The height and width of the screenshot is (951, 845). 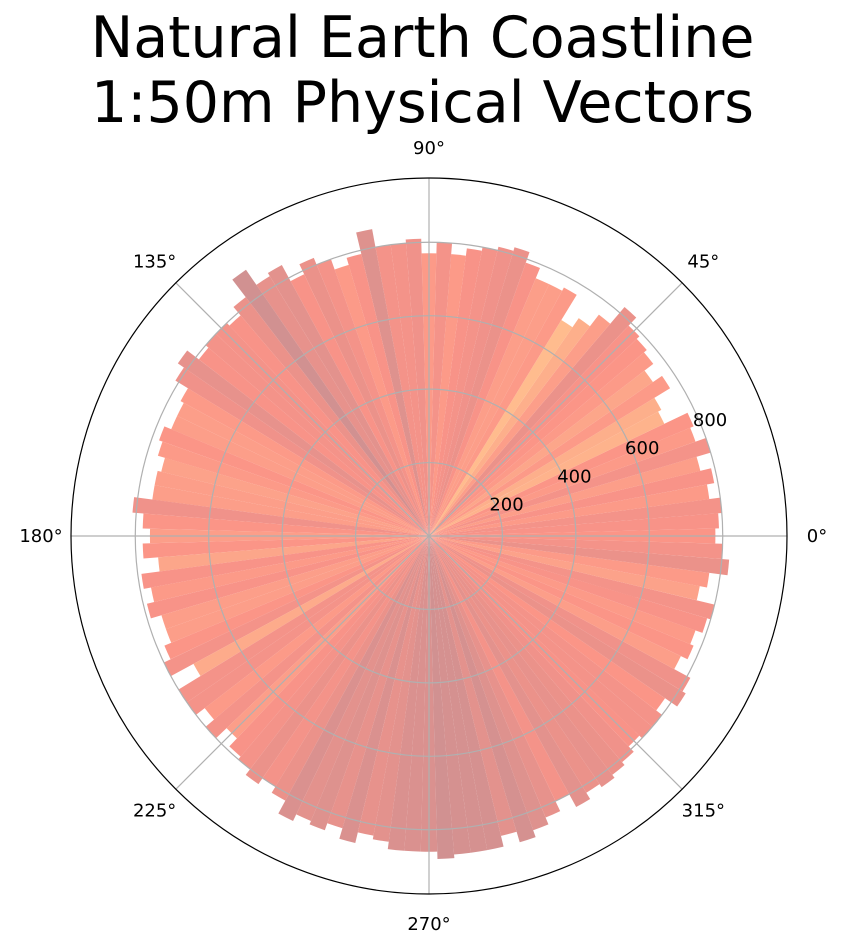 I want to click on bar-264deg, so click(x=408, y=693).